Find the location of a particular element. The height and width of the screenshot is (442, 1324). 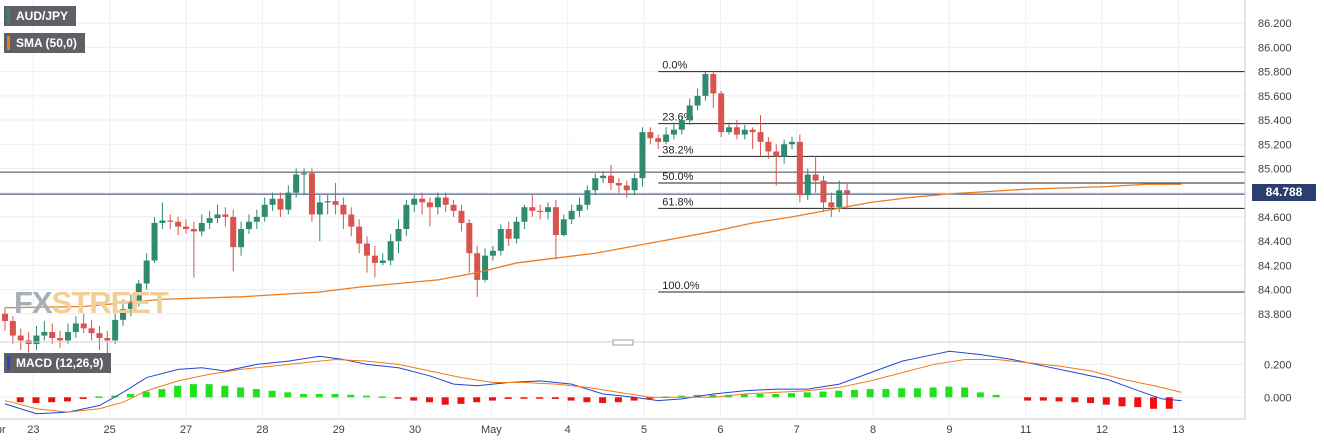

watermark-fx: FX is located at coordinates (33, 302).